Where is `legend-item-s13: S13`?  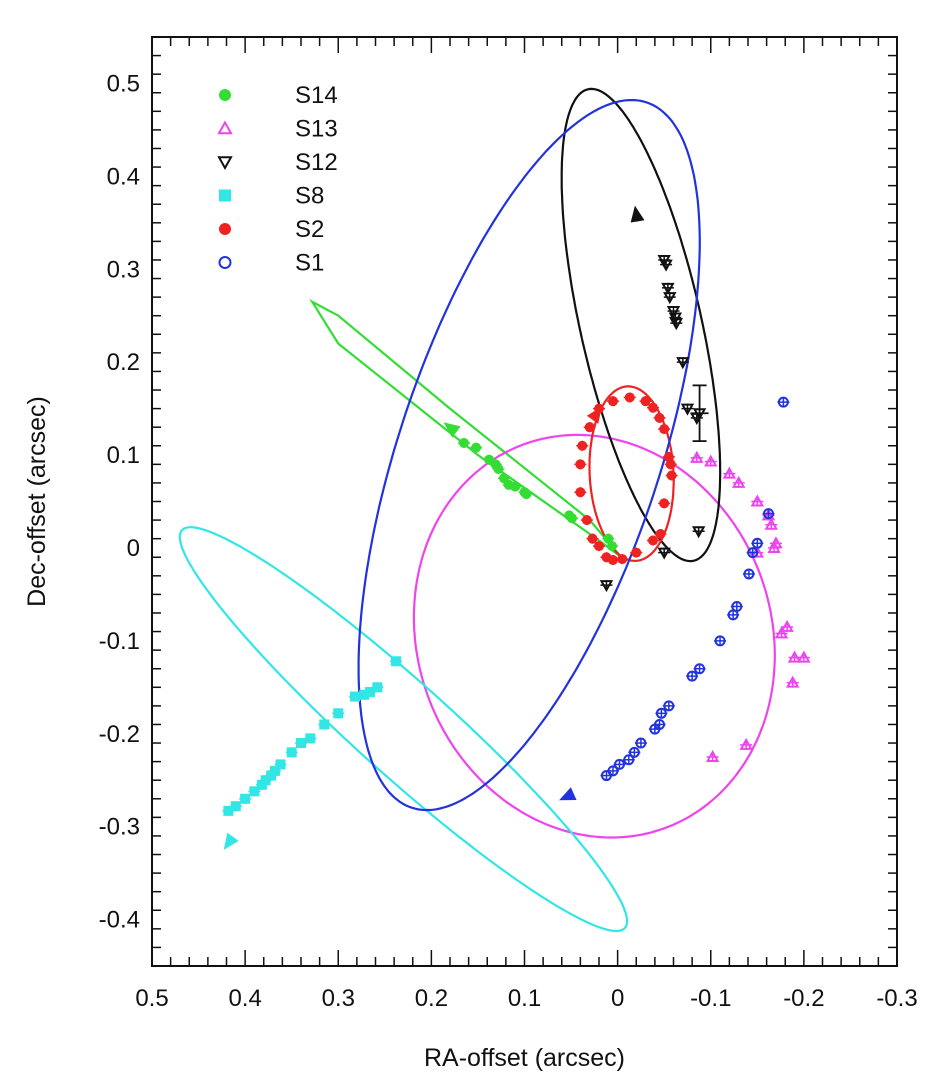 legend-item-s13: S13 is located at coordinates (277, 129).